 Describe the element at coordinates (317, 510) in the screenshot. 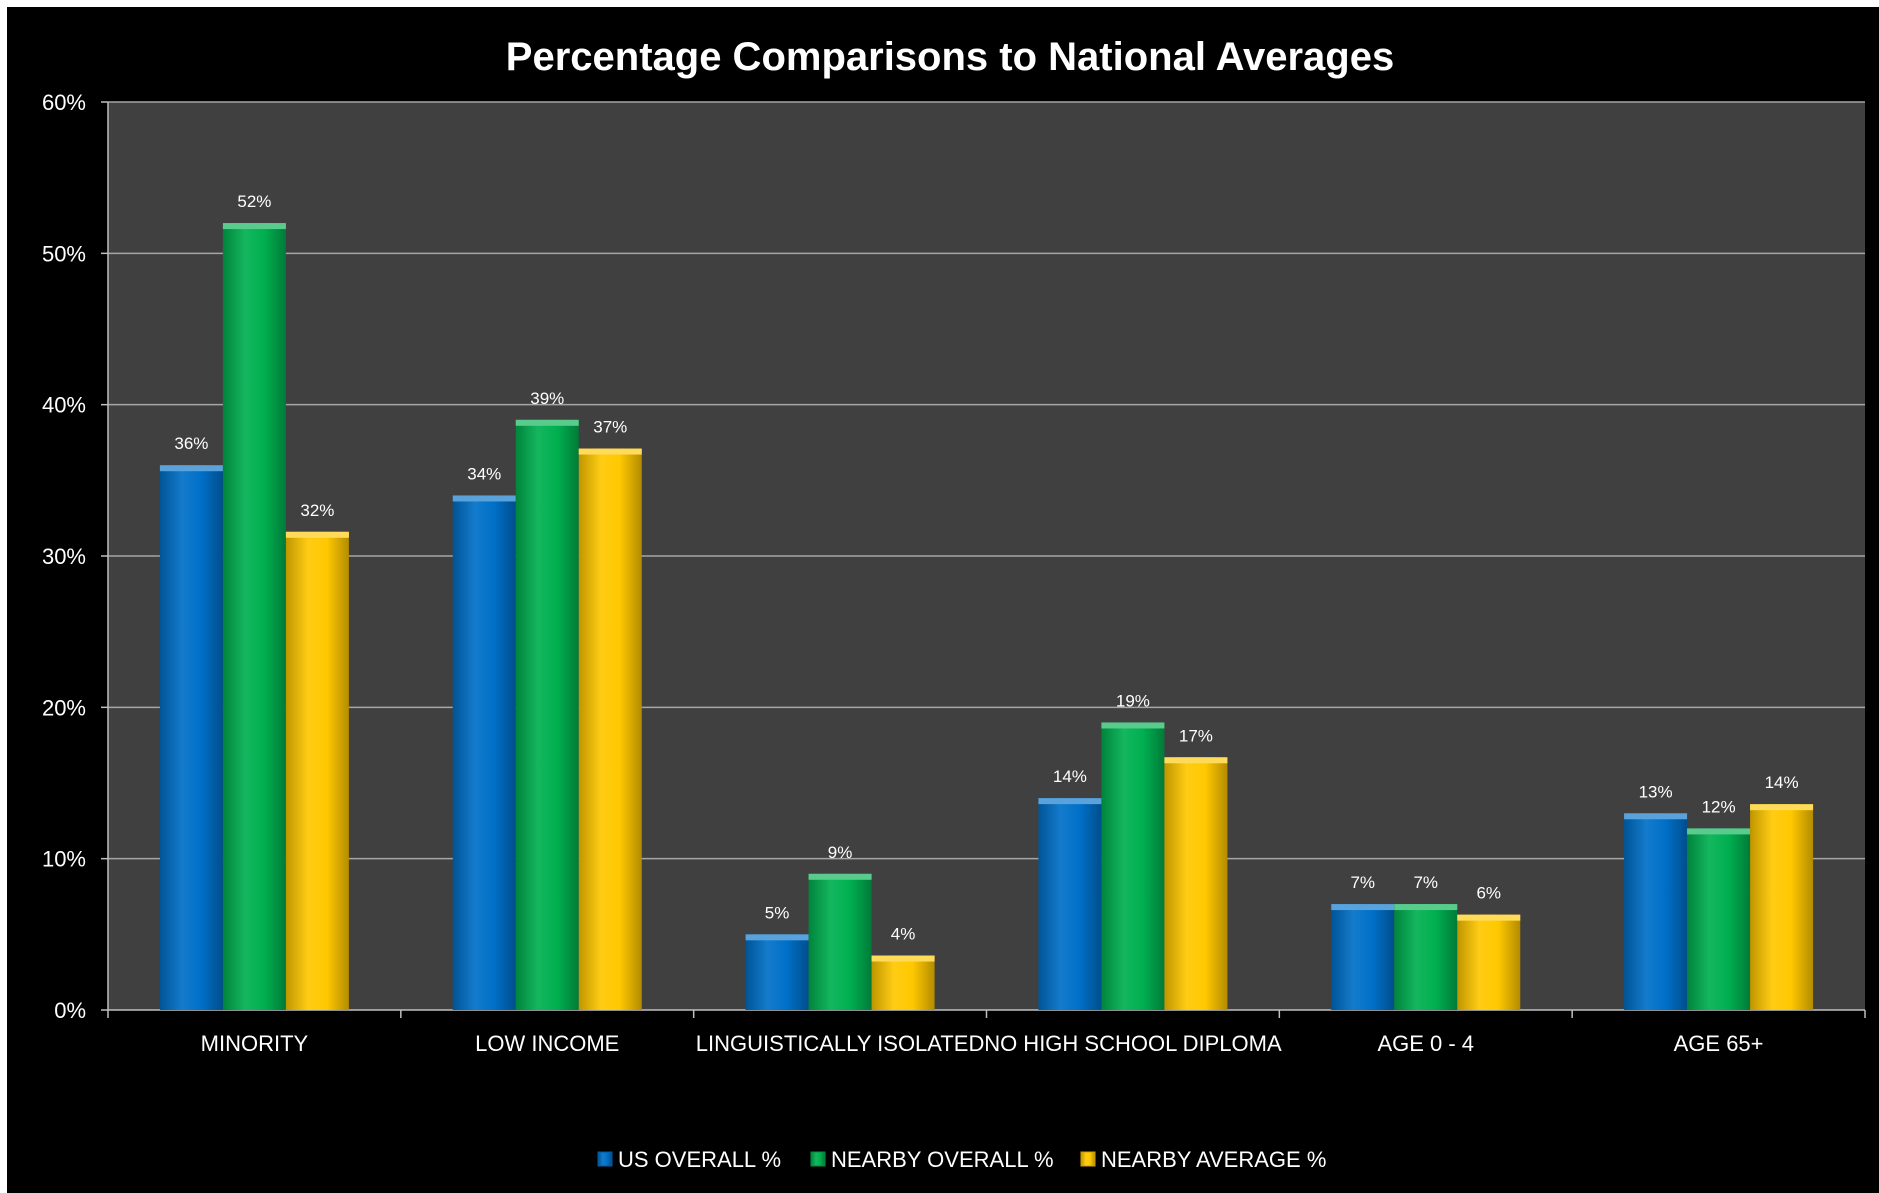

I see `data-label: 32%` at that location.